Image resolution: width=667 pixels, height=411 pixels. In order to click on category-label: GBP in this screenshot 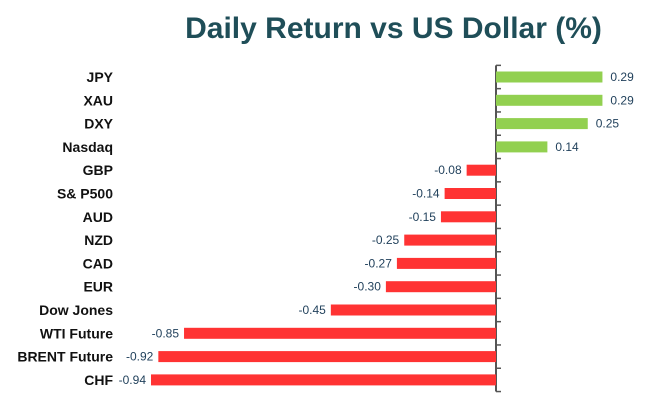, I will do `click(98, 170)`.